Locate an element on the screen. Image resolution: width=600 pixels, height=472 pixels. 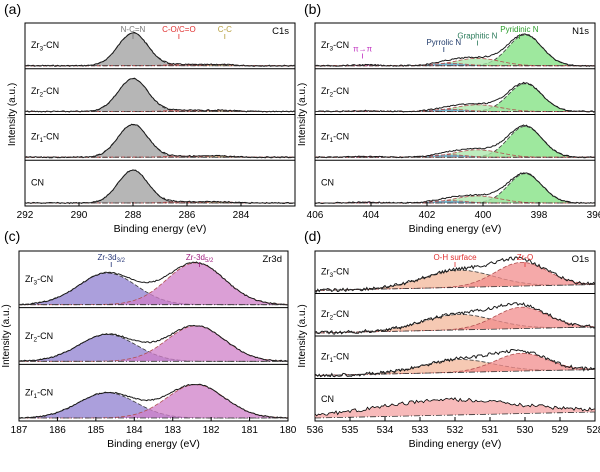
x-tick-label: 531 is located at coordinates (490, 430).